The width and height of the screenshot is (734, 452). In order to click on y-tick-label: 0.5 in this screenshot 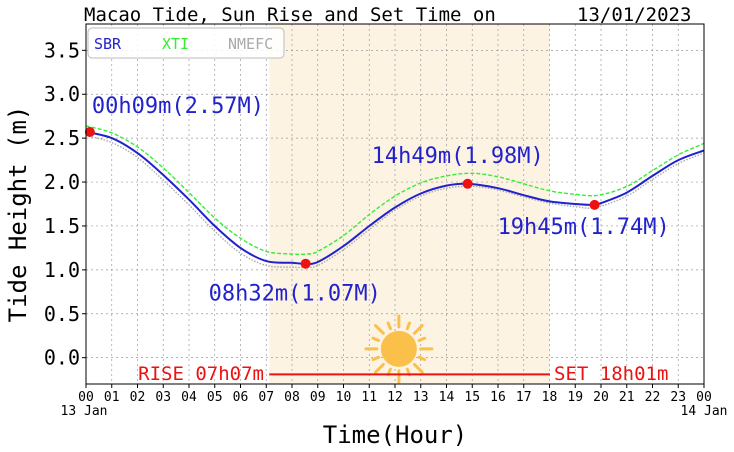, I will do `click(62, 314)`.